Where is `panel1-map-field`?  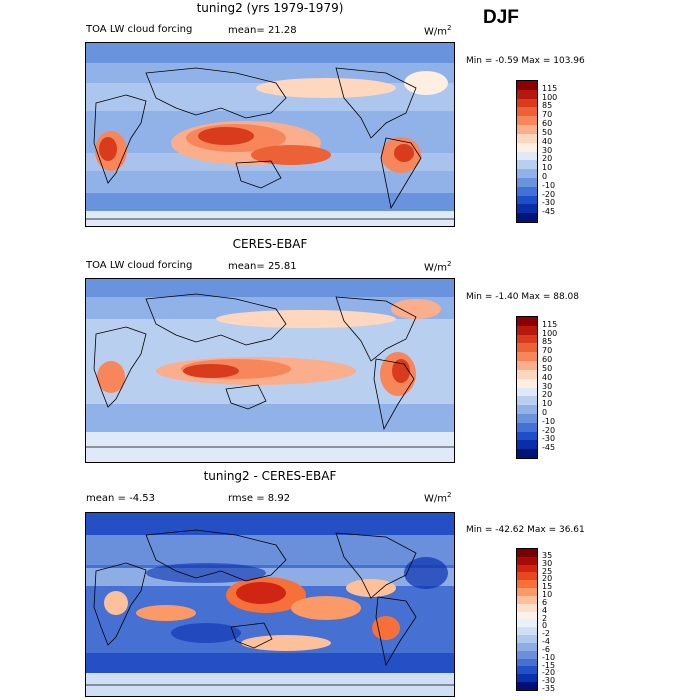 panel1-map-field is located at coordinates (270, 134).